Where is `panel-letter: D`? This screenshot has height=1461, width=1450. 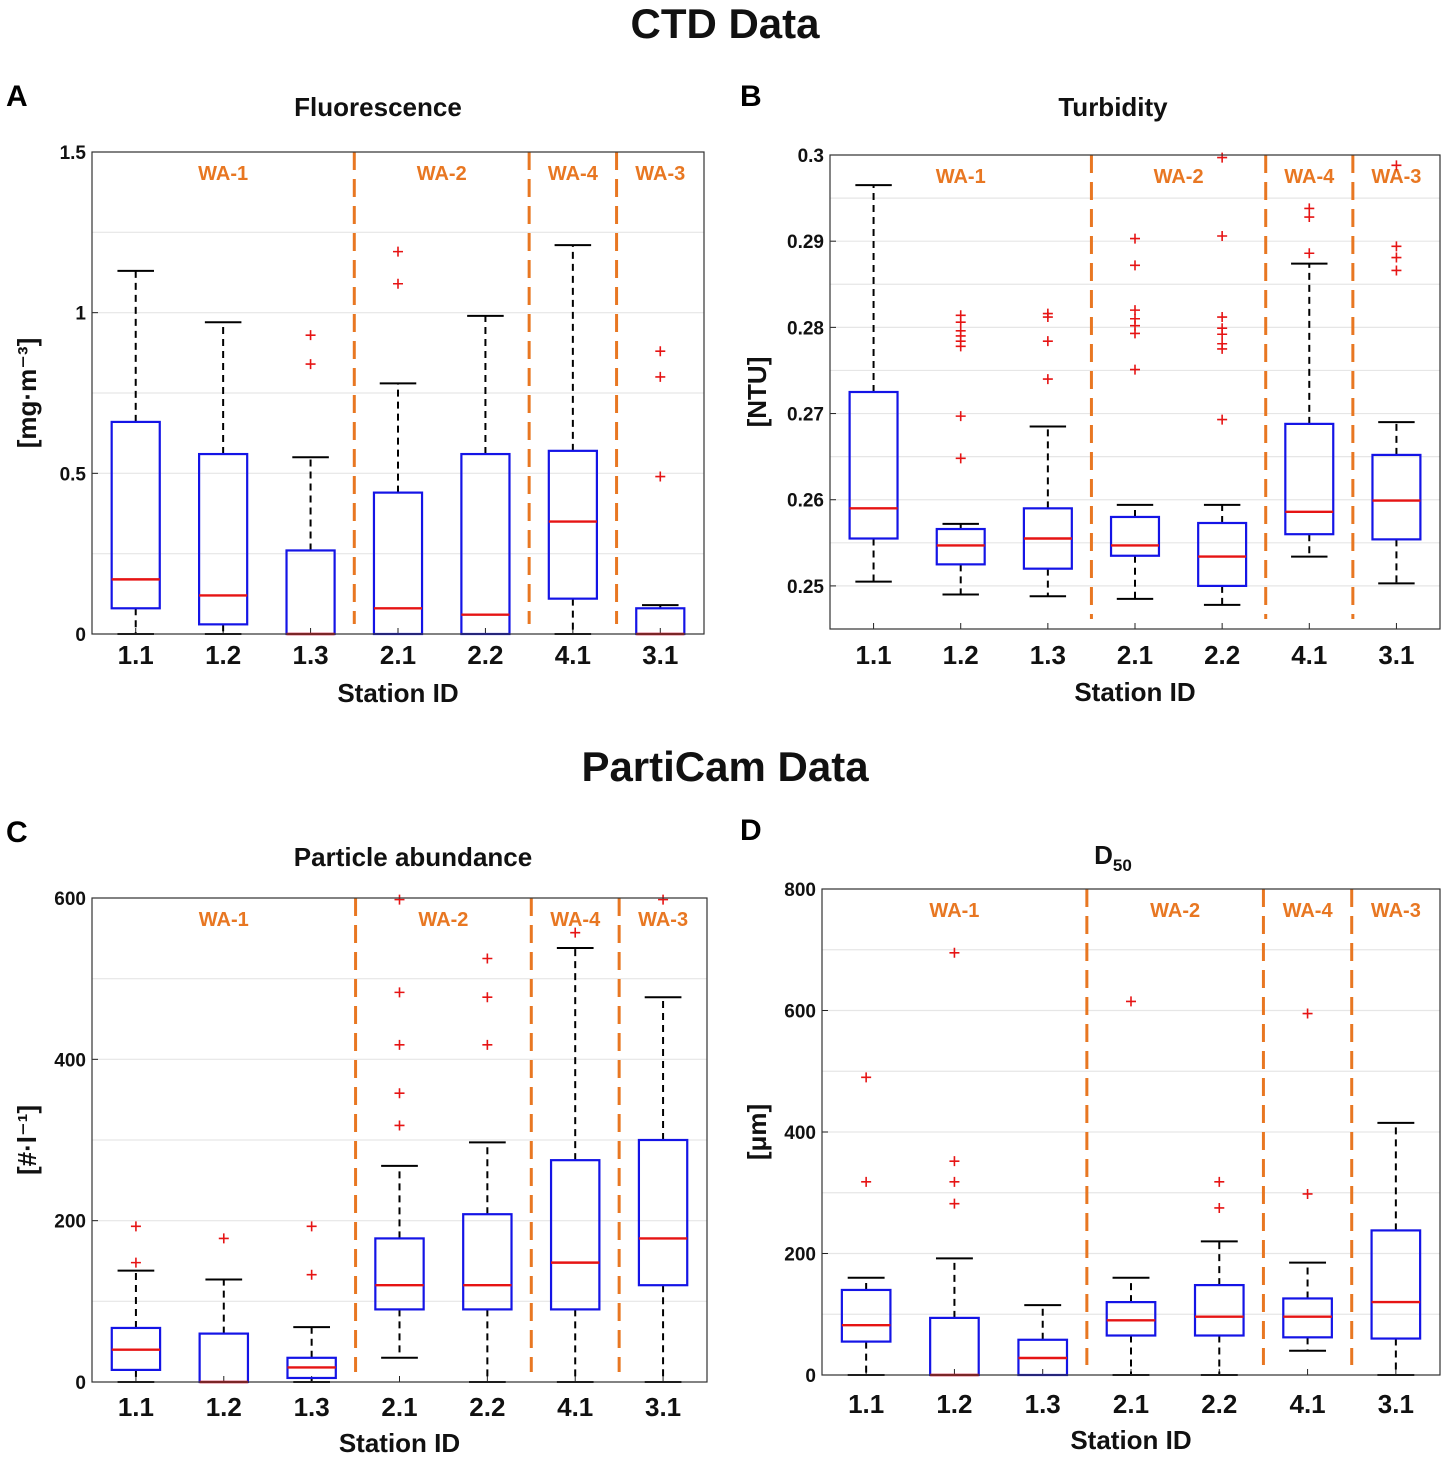 panel-letter: D is located at coordinates (751, 830).